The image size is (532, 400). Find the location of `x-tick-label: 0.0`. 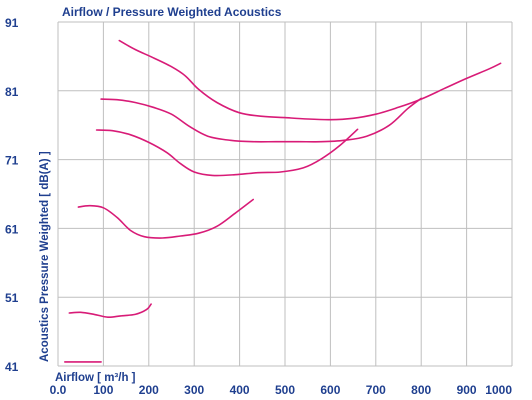

x-tick-label: 0.0 is located at coordinates (58, 390).